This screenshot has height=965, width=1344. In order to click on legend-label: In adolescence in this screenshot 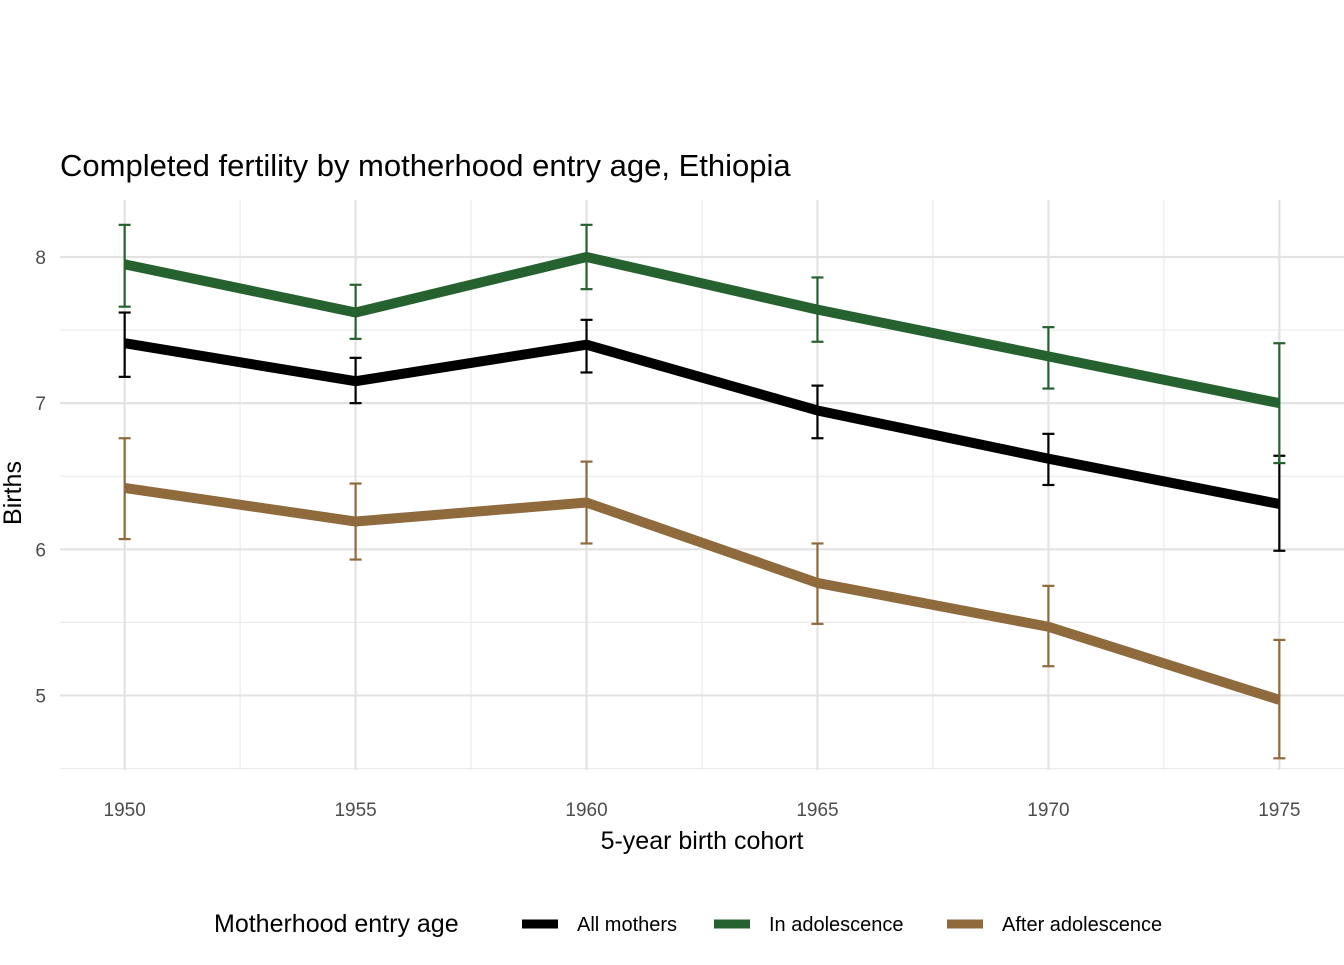, I will do `click(836, 925)`.